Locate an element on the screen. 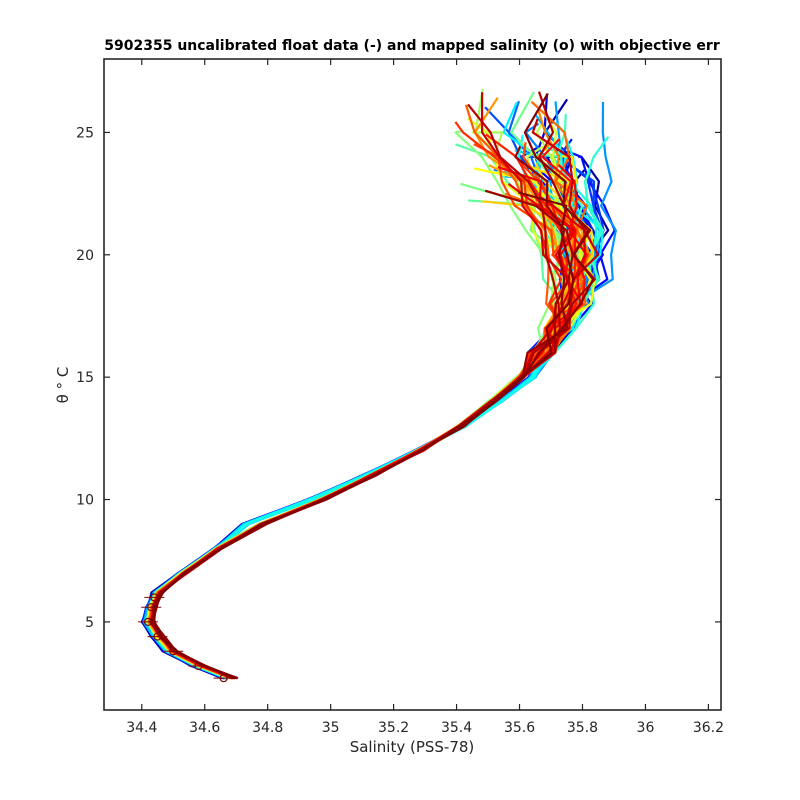  x-tick-label: 35.8 is located at coordinates (582, 728).